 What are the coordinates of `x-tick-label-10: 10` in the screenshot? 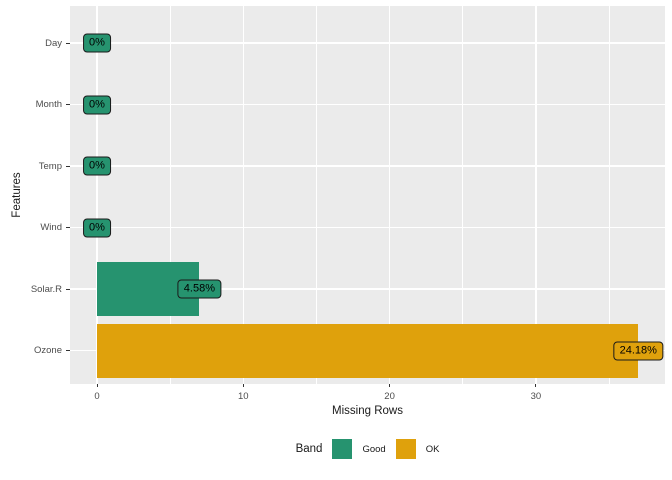 It's located at (243, 396).